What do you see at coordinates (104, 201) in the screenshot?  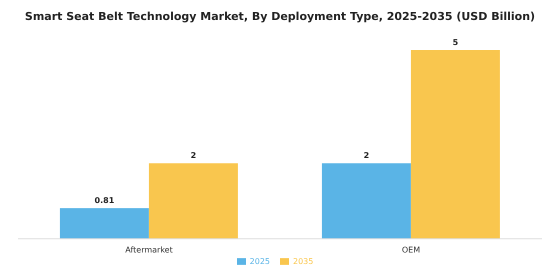 I see `data-label: 0.81` at bounding box center [104, 201].